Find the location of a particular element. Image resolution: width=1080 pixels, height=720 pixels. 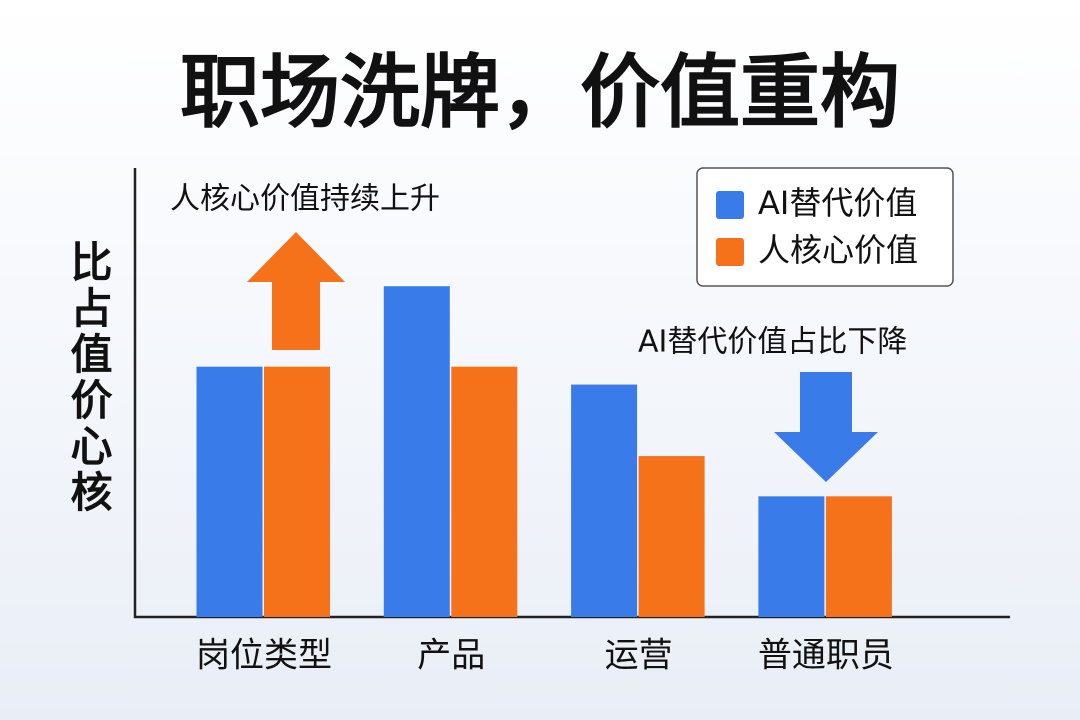

chart-title: 职场洗牌，价值重构 is located at coordinates (540, 92).